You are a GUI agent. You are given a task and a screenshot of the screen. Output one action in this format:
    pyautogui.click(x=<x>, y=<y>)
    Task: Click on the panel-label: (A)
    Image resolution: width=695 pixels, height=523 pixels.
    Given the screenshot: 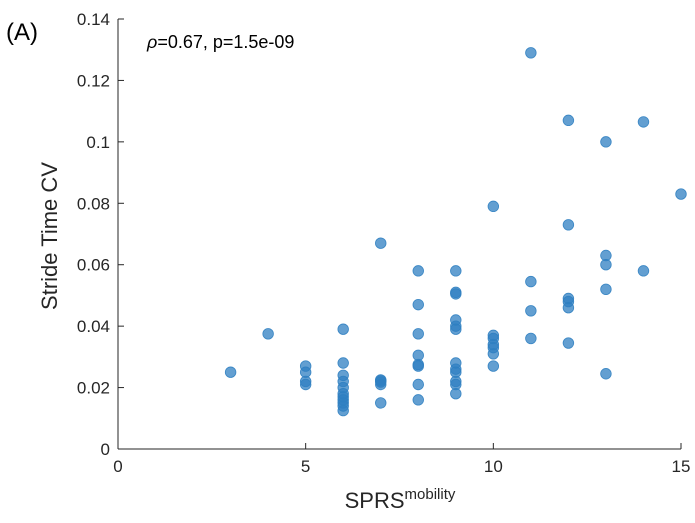 What is the action you would take?
    pyautogui.click(x=22, y=32)
    